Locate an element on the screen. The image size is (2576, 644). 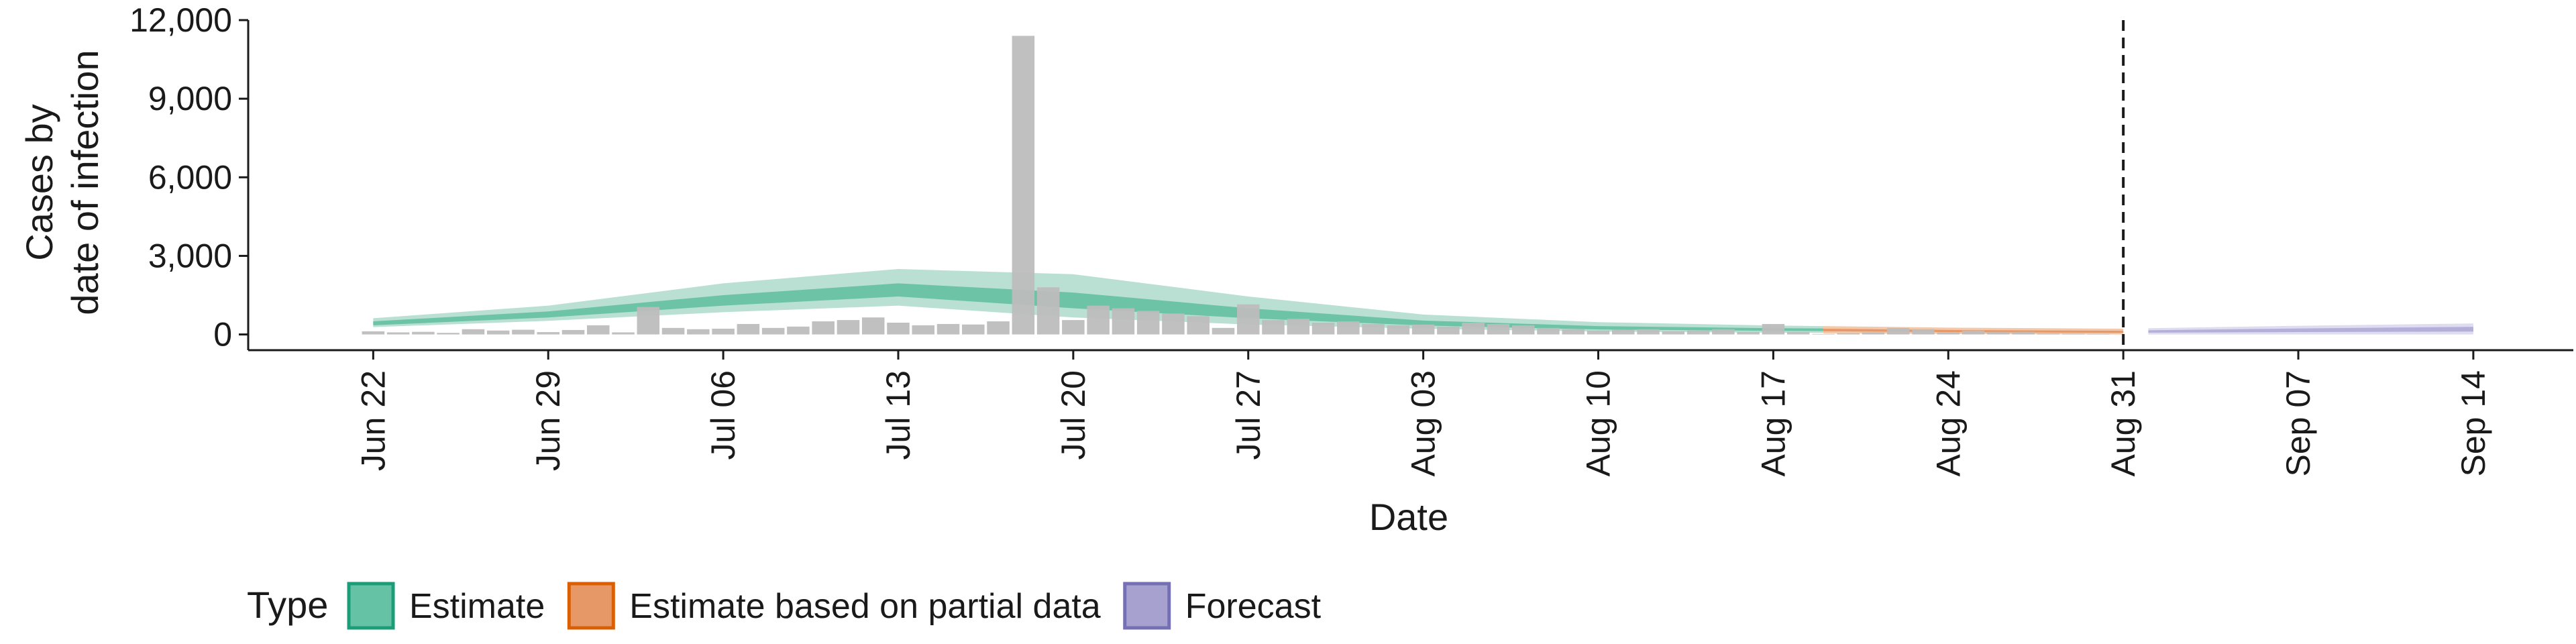
y-tick-label: 3,000 is located at coordinates (190, 255).